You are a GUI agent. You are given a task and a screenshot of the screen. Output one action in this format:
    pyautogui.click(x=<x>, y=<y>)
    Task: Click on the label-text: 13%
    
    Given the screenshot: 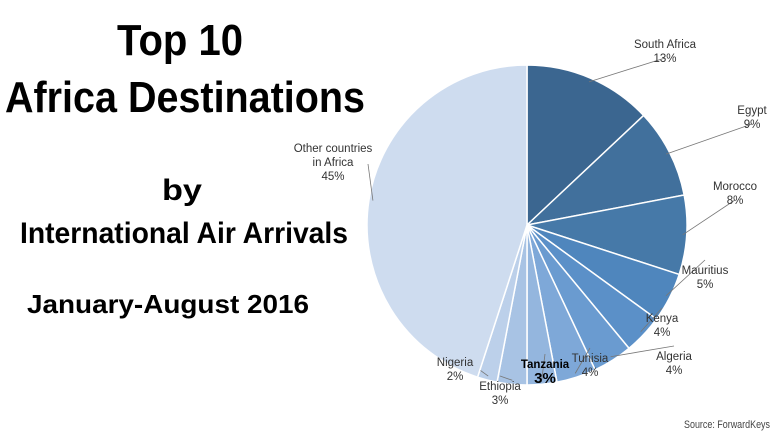 What is the action you would take?
    pyautogui.click(x=665, y=59)
    